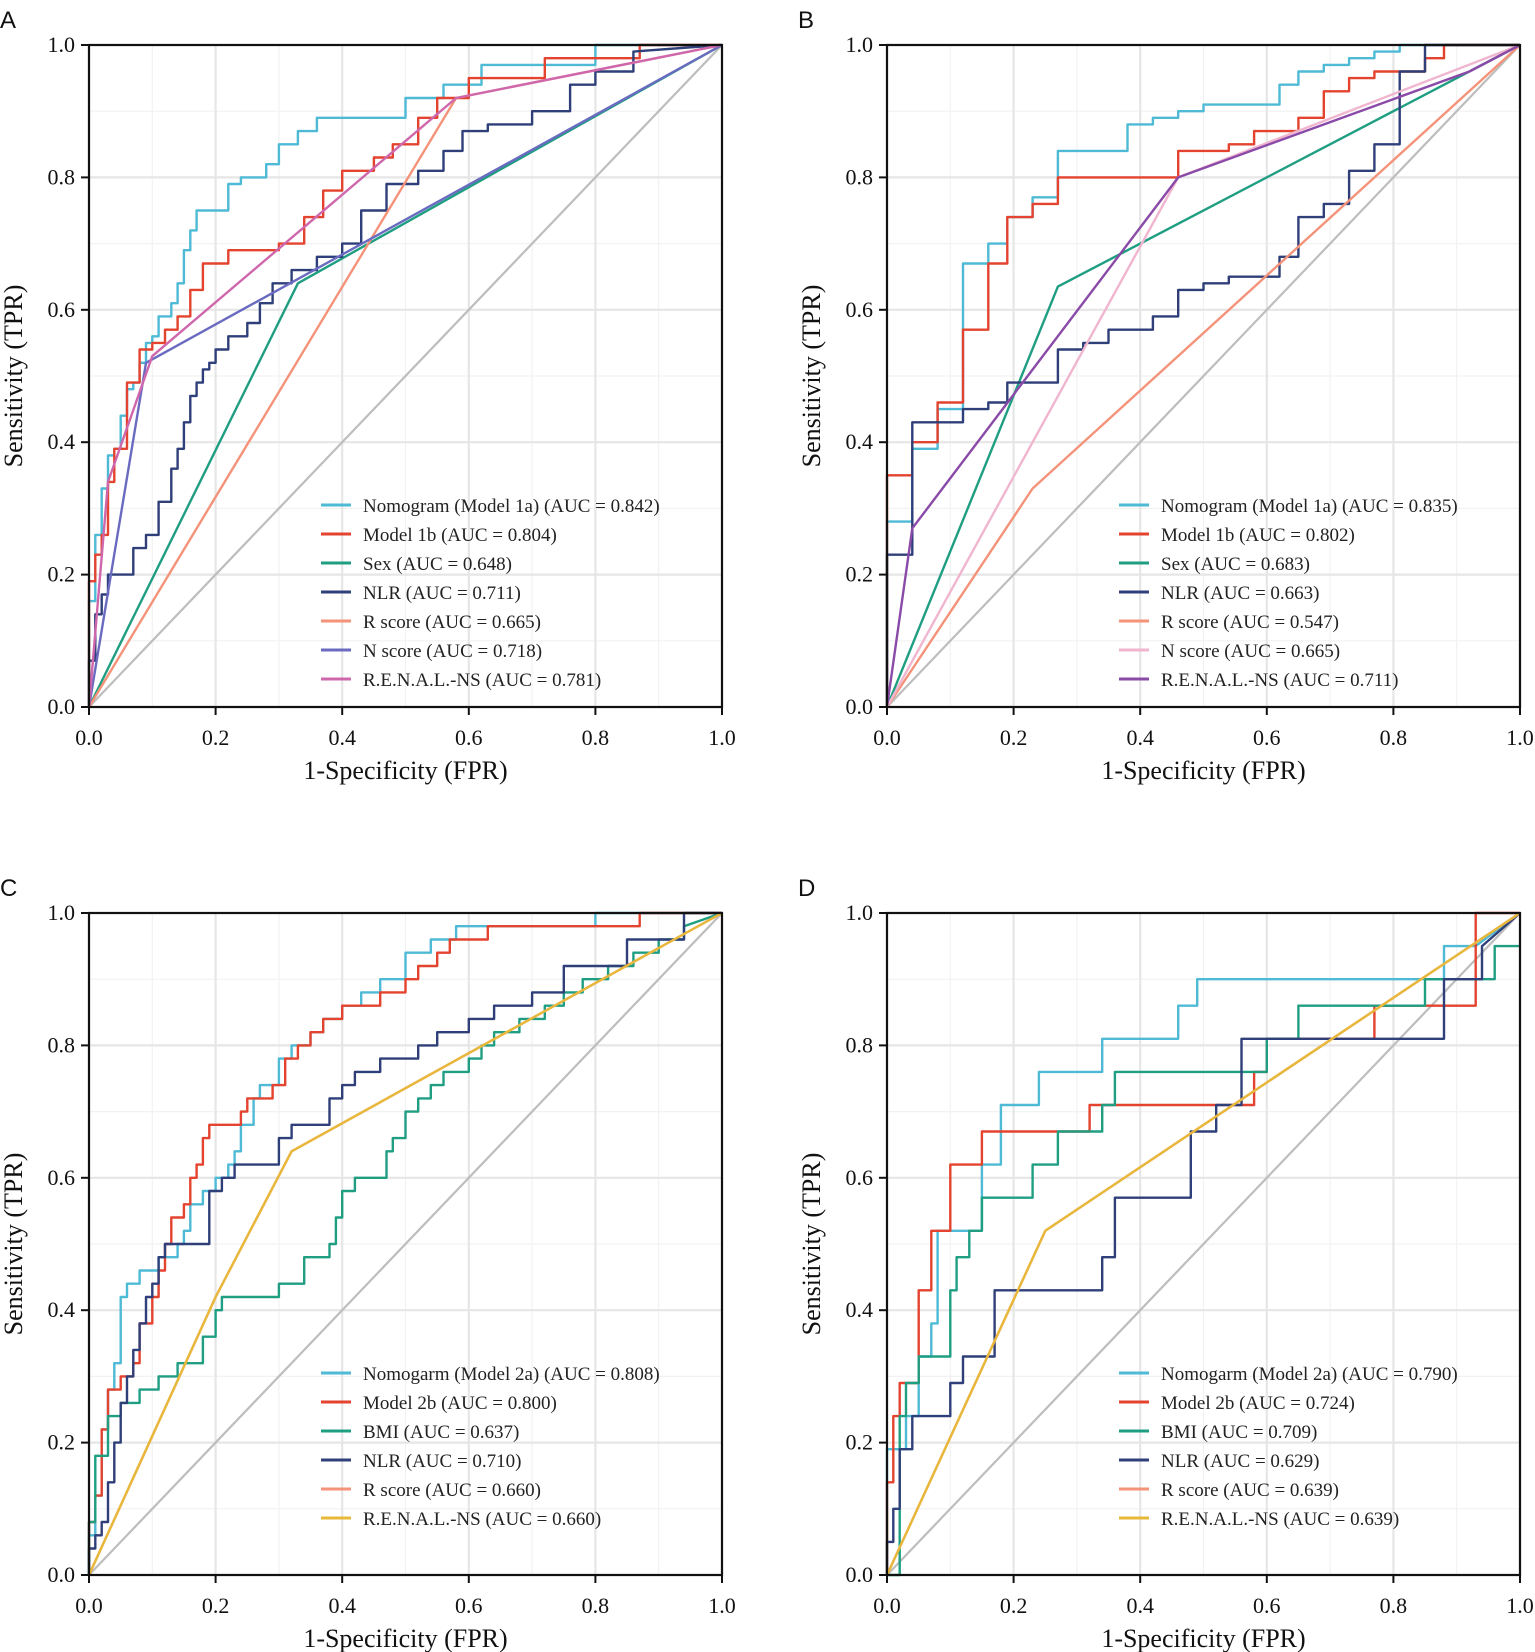 The image size is (1535, 1652). What do you see at coordinates (1258, 1403) in the screenshot?
I see `legend-label: Model 2b (AUC = 0.724)` at bounding box center [1258, 1403].